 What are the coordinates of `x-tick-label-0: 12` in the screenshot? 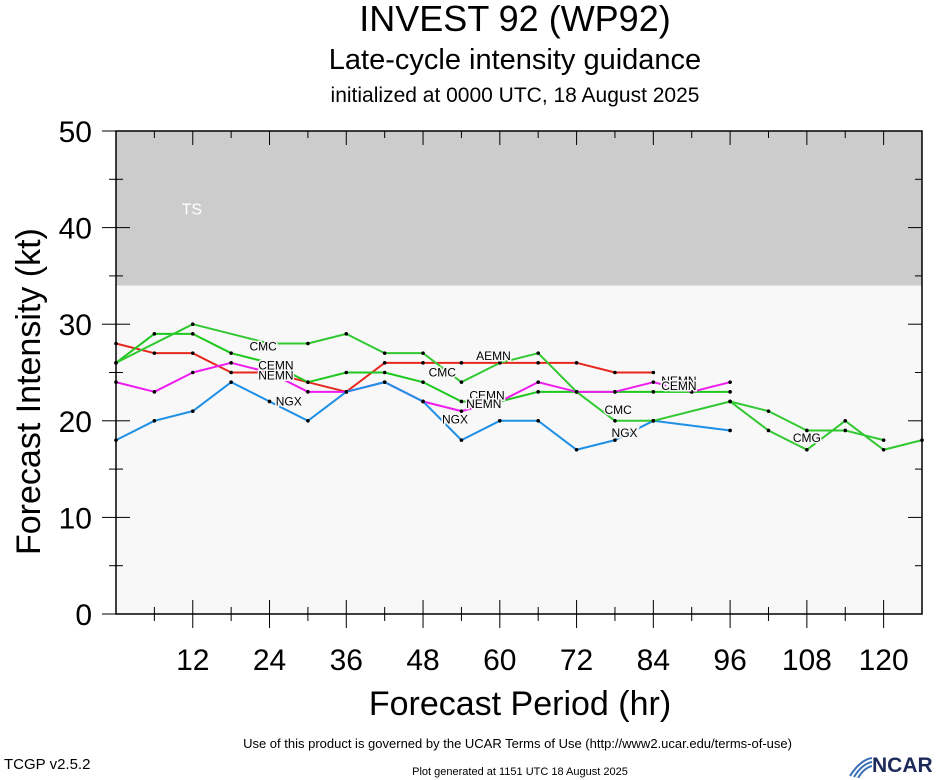 It's located at (192, 660).